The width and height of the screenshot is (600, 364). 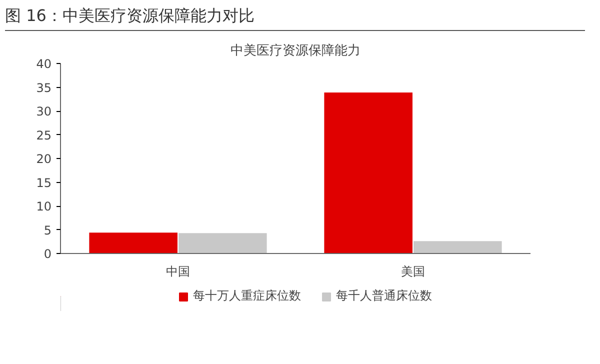 I want to click on y-tick-label: 15, so click(x=44, y=183).